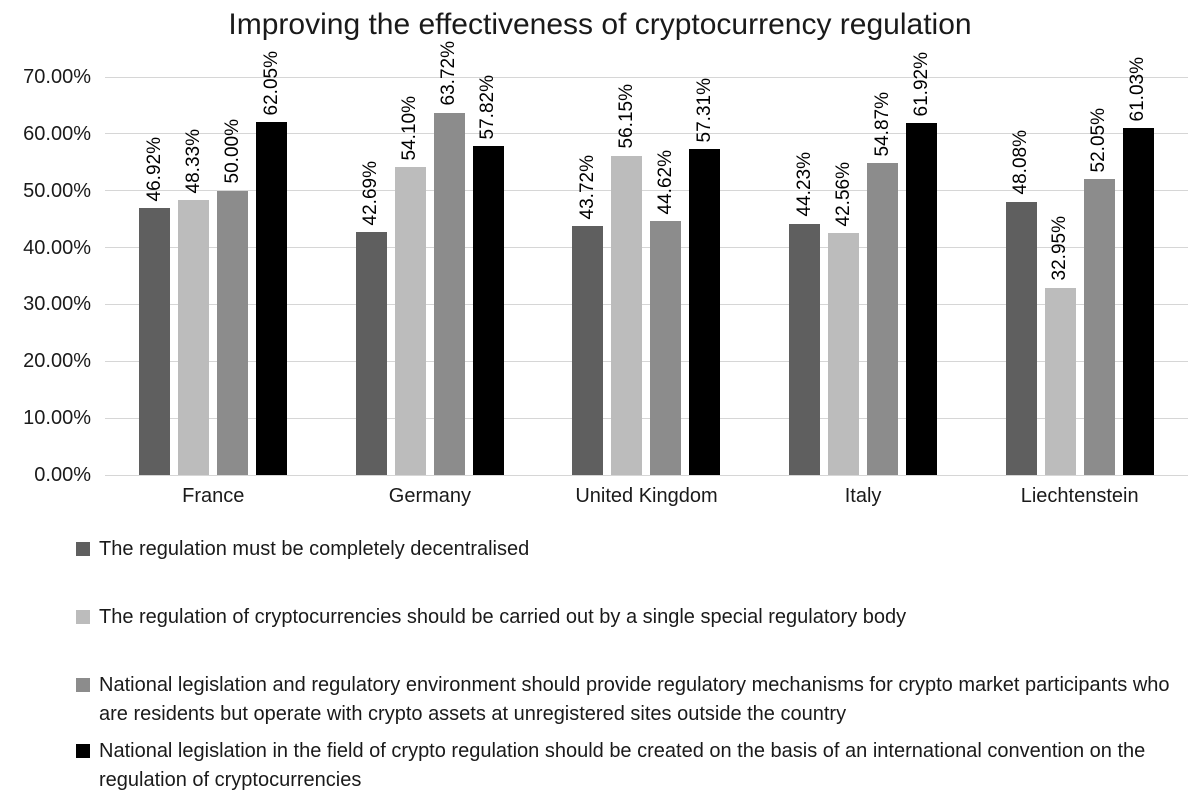 This screenshot has height=803, width=1200. Describe the element at coordinates (488, 275) in the screenshot. I see `bar-series-4: 57.82%` at that location.